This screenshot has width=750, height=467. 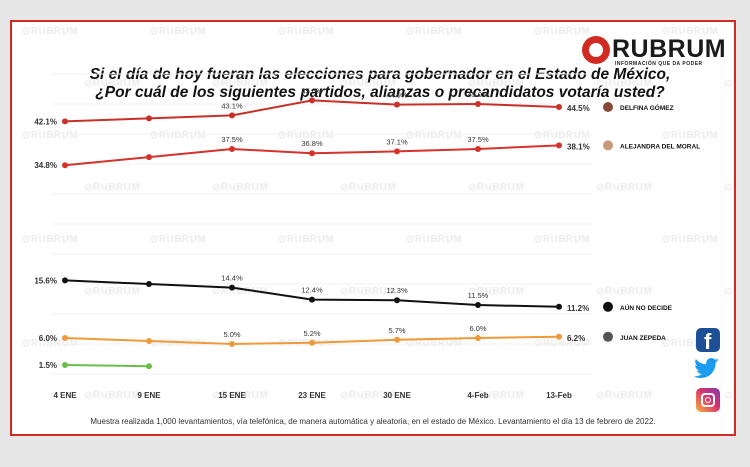 What do you see at coordinates (149, 395) in the screenshot?
I see `x-tick-label: 9 ENE` at bounding box center [149, 395].